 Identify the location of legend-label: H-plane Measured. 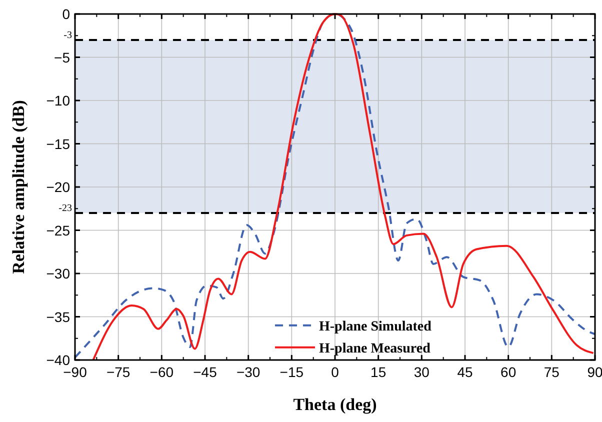
(375, 348).